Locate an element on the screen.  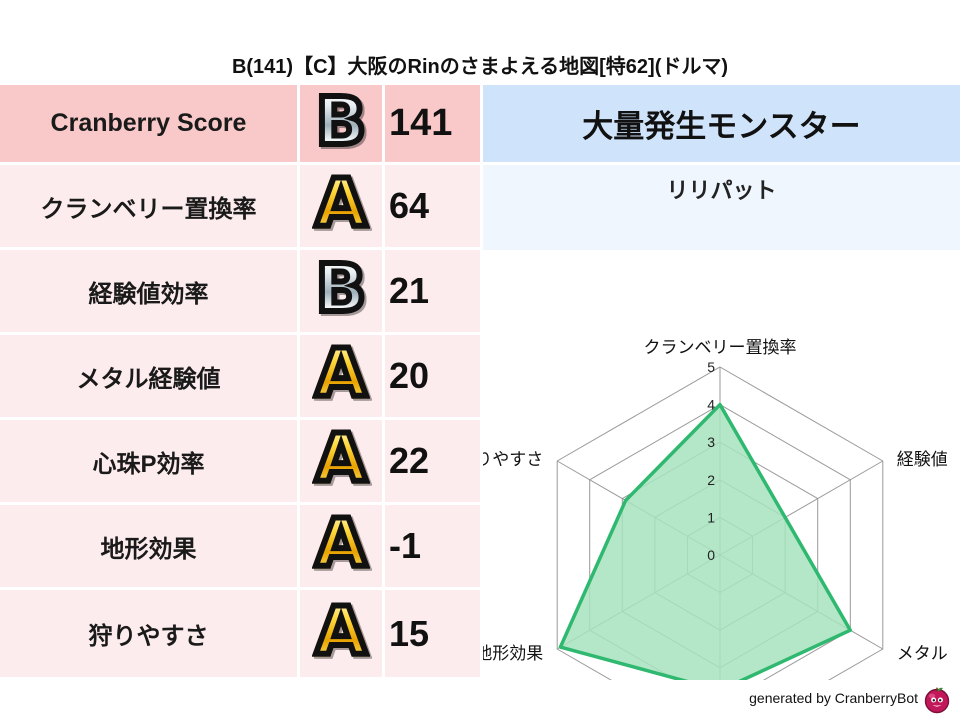
stats-row-label: Cranberry Score is located at coordinates (150, 125).